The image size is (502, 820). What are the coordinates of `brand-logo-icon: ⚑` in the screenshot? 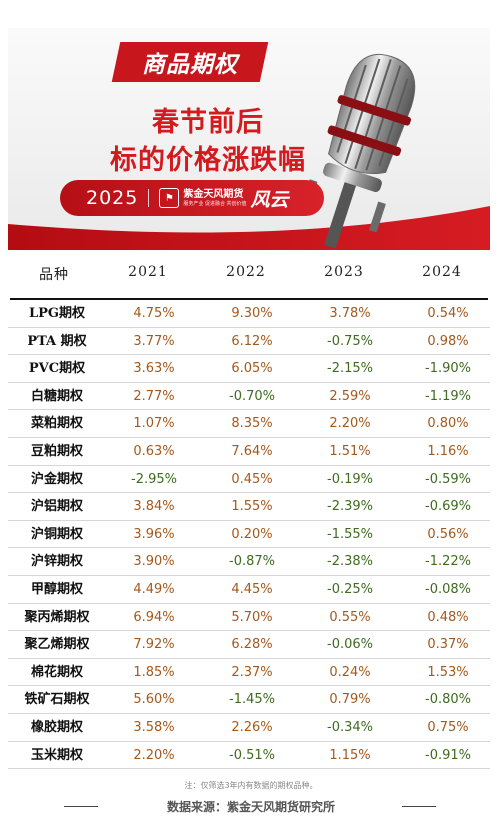 It's located at (169, 198).